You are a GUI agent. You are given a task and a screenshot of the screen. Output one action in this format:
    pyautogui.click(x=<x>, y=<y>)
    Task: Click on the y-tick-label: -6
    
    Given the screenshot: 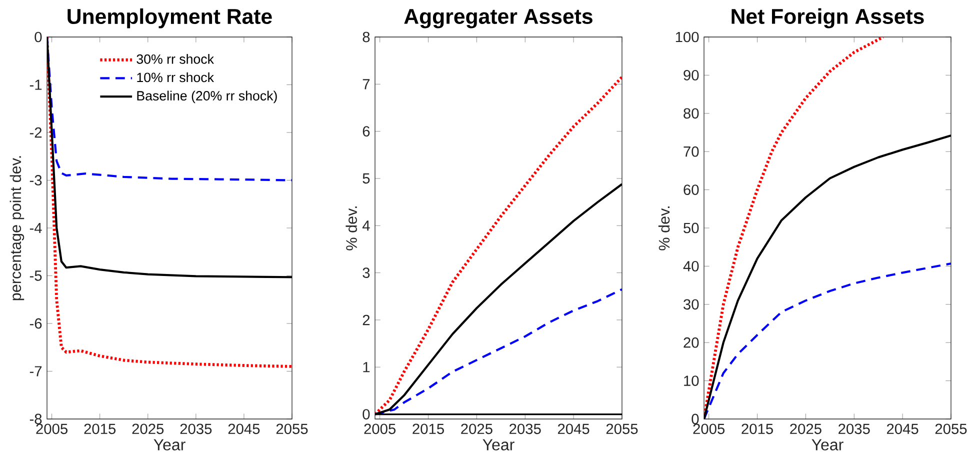 What is the action you would take?
    pyautogui.click(x=36, y=323)
    